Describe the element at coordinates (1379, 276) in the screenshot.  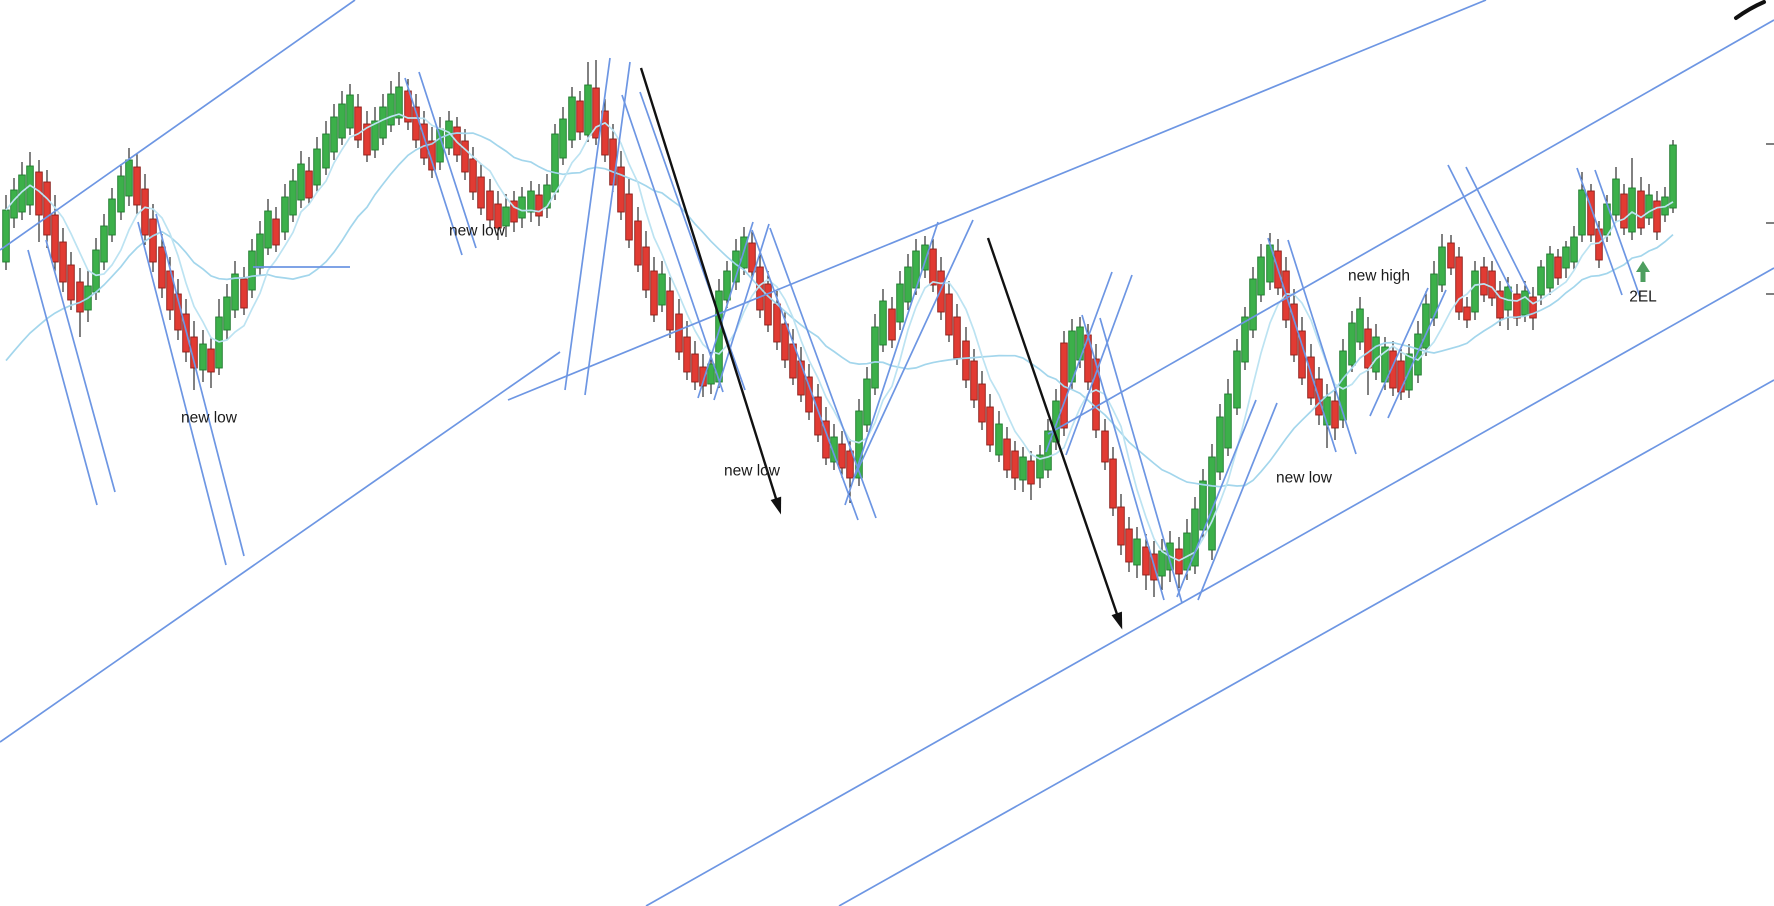
I see `annotation-label: new high` at that location.